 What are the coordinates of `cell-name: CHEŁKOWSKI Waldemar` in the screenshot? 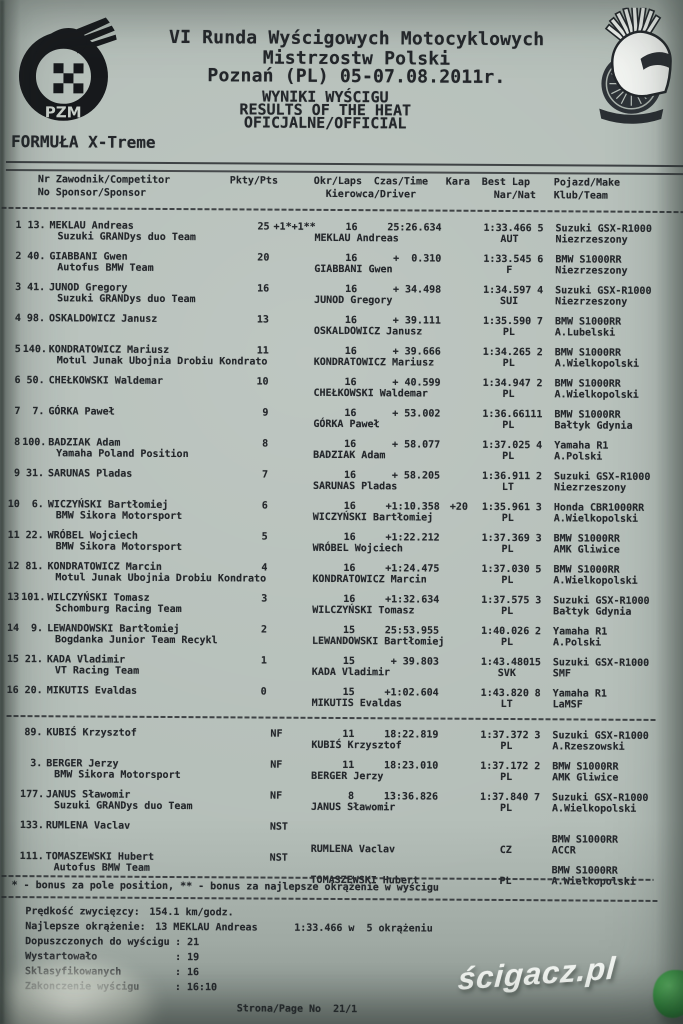 It's located at (106, 381).